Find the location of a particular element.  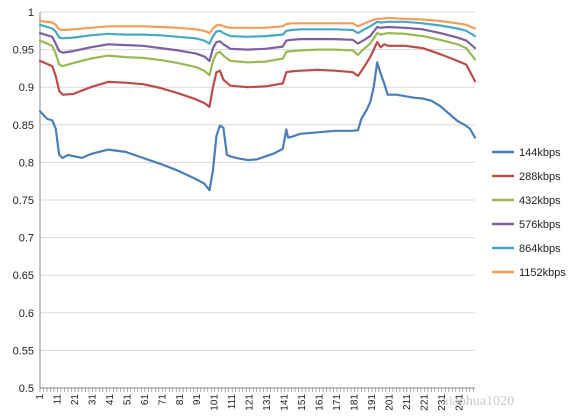

legend-label: 1152kbps is located at coordinates (542, 273).